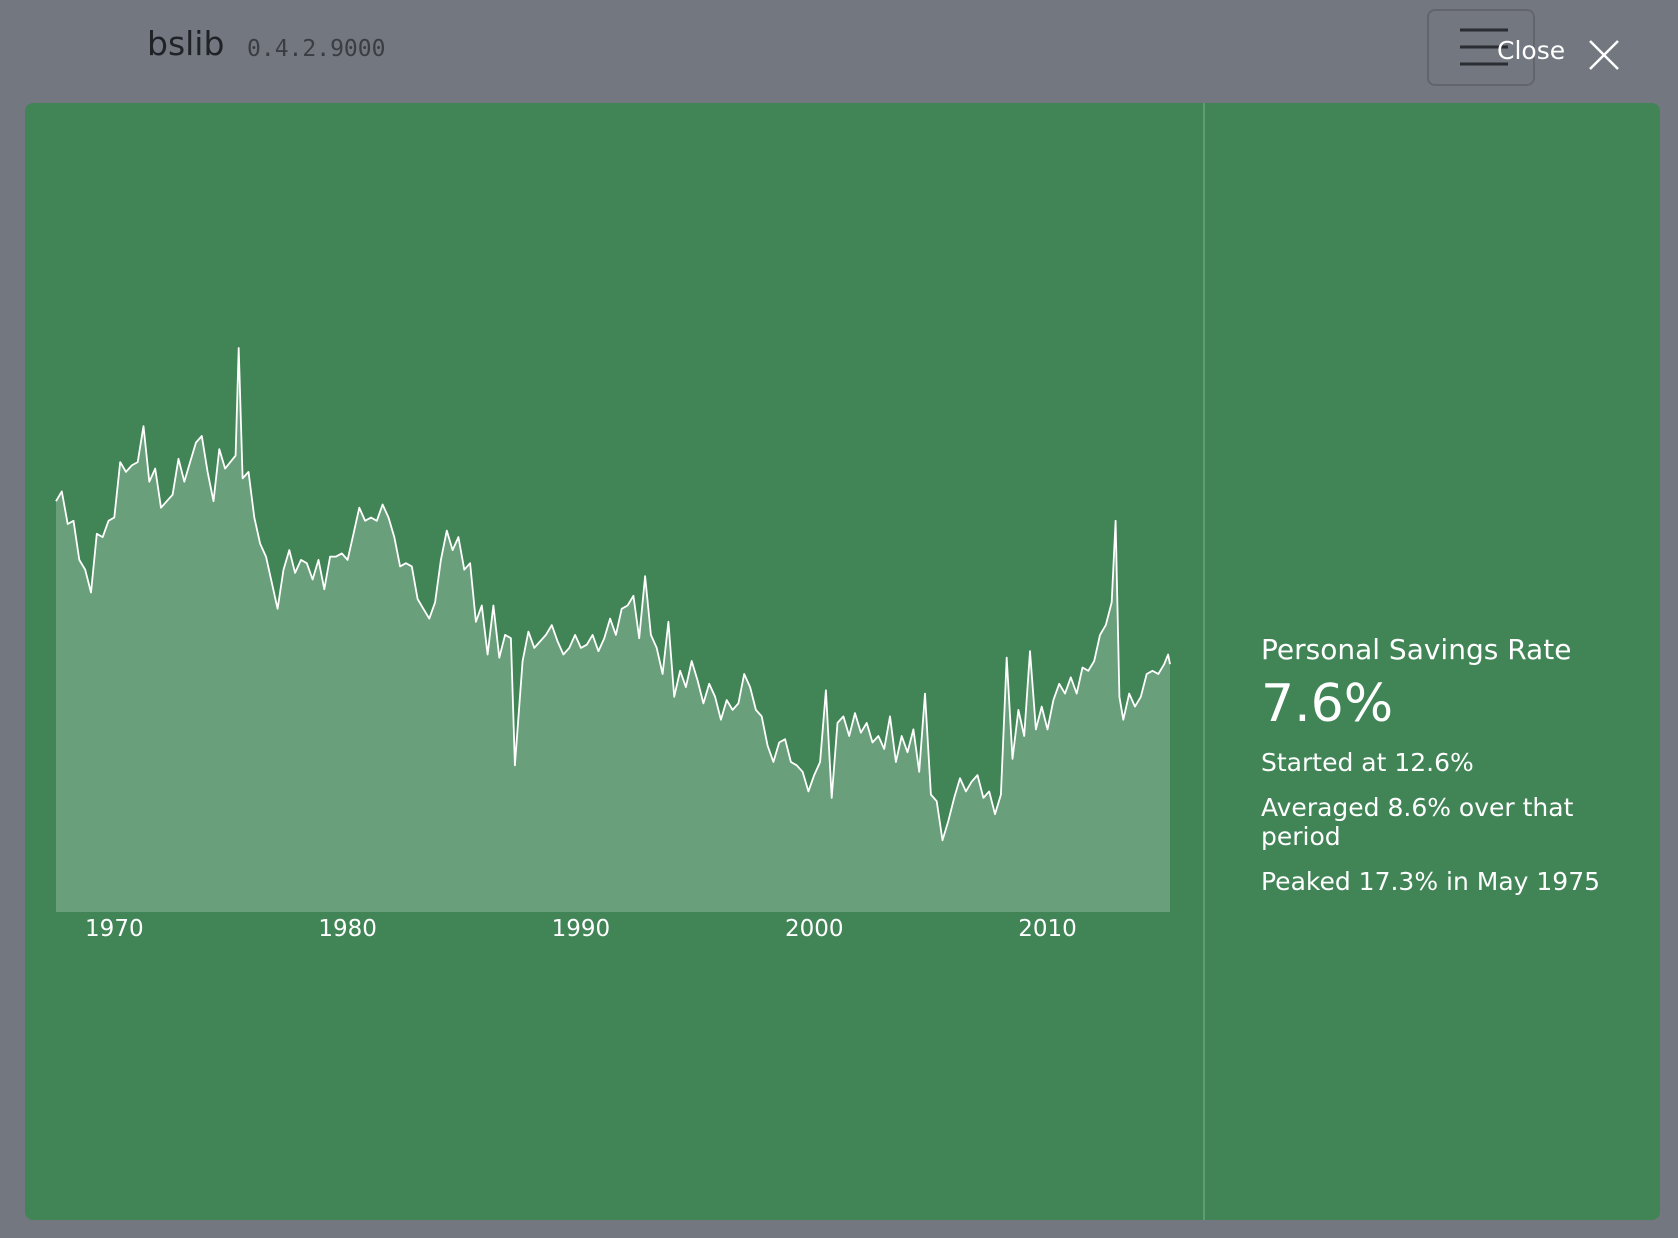 The height and width of the screenshot is (1238, 1678). What do you see at coordinates (1367, 762) in the screenshot?
I see `value-box-line: Started at 12.6%` at bounding box center [1367, 762].